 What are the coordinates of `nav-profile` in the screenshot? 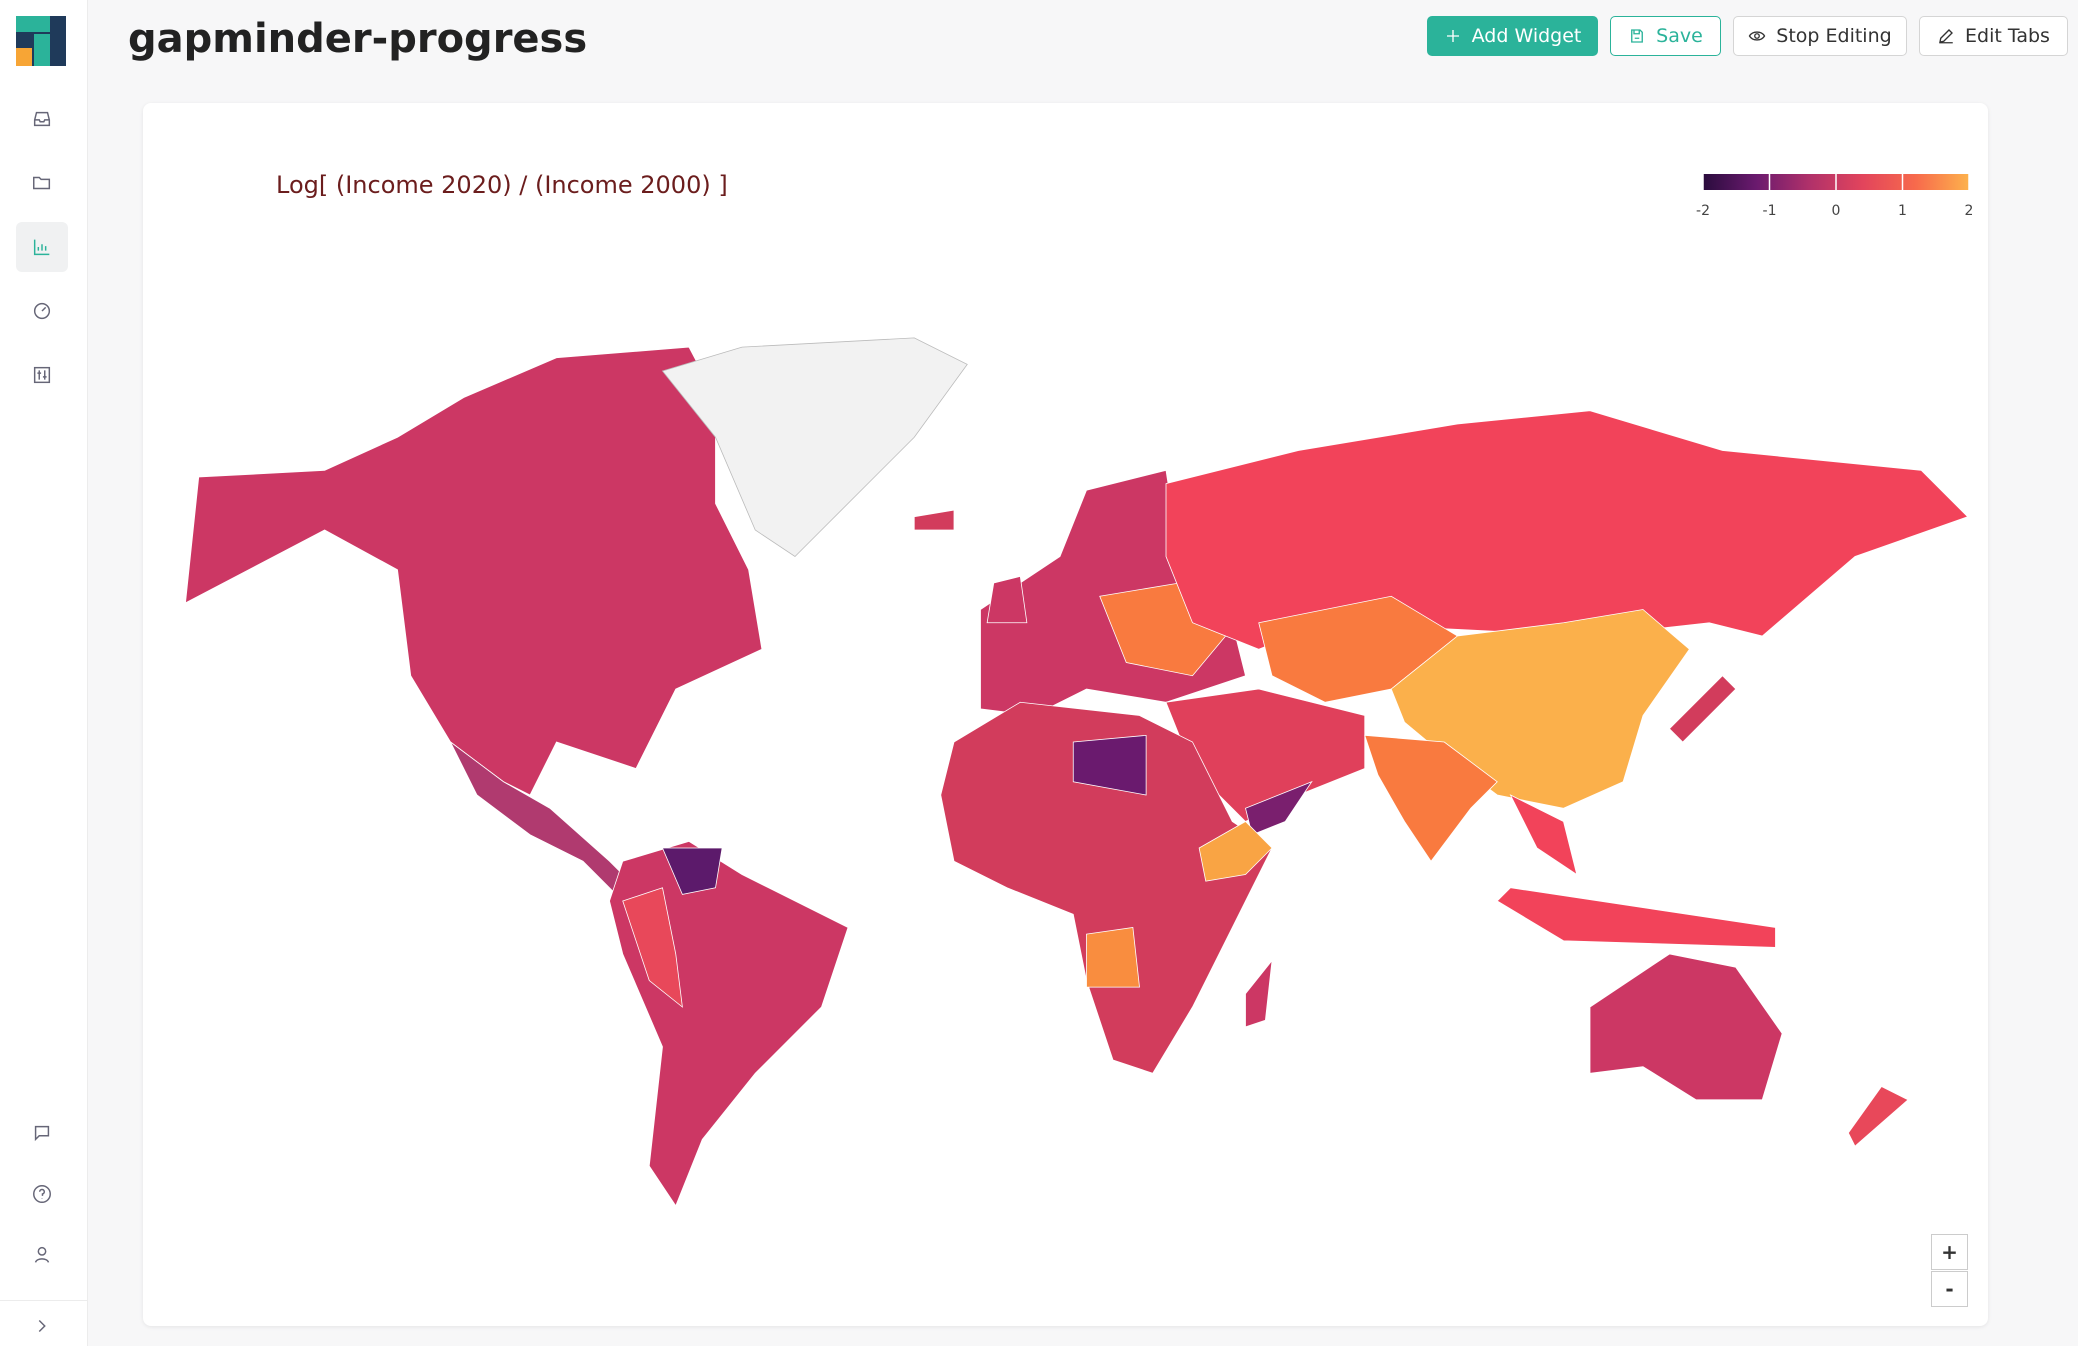 It's located at (42, 1255).